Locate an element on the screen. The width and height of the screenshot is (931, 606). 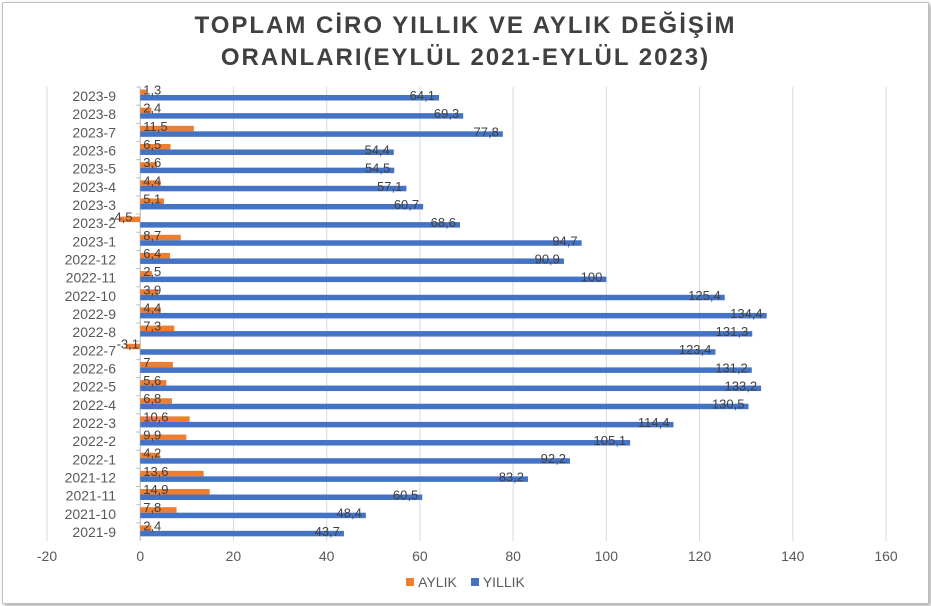
y-tick-label: 2022-5 is located at coordinates (94, 387).